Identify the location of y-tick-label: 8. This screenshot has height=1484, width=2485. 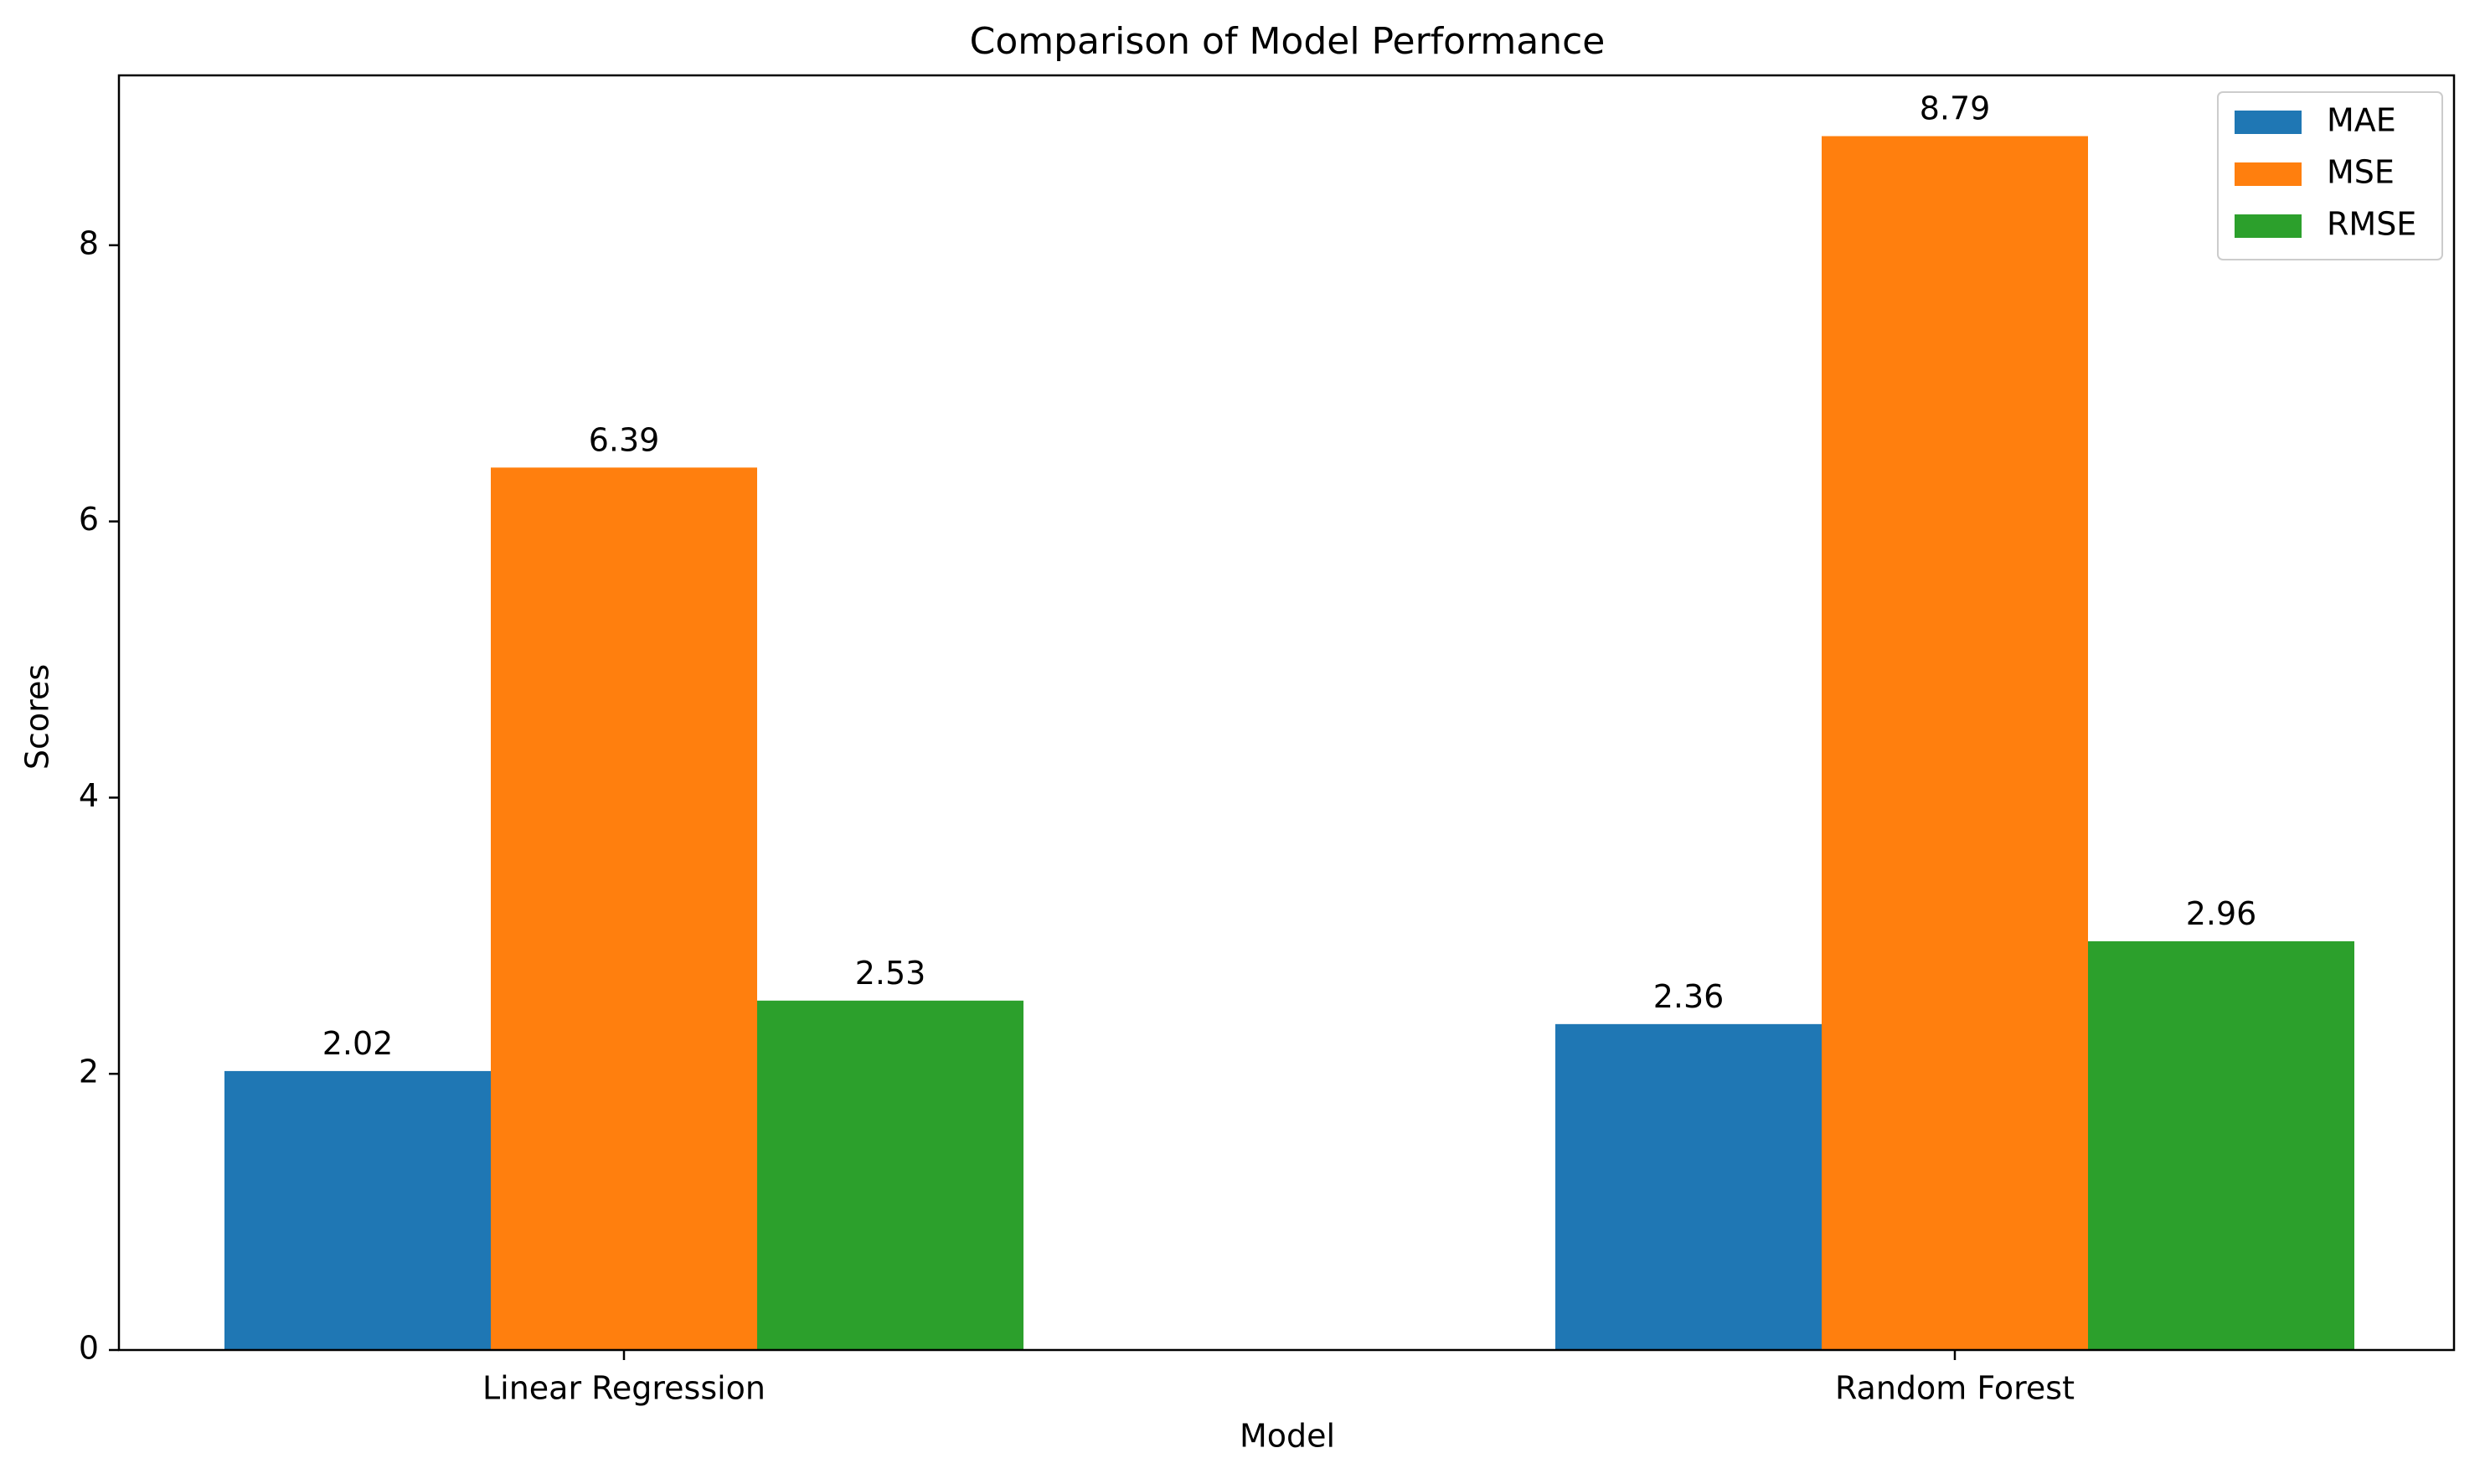
(89, 243).